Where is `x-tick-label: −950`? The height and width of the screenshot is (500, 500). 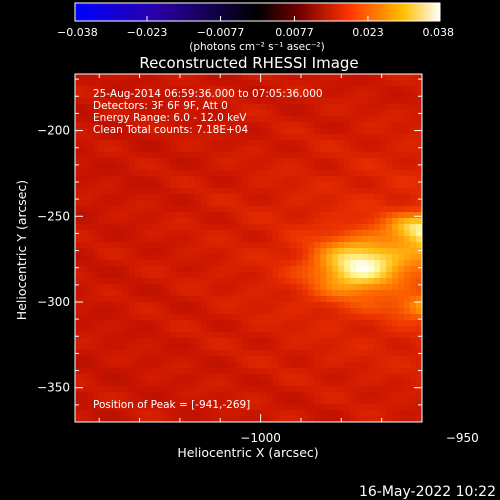 x-tick-label: −950 is located at coordinates (462, 438).